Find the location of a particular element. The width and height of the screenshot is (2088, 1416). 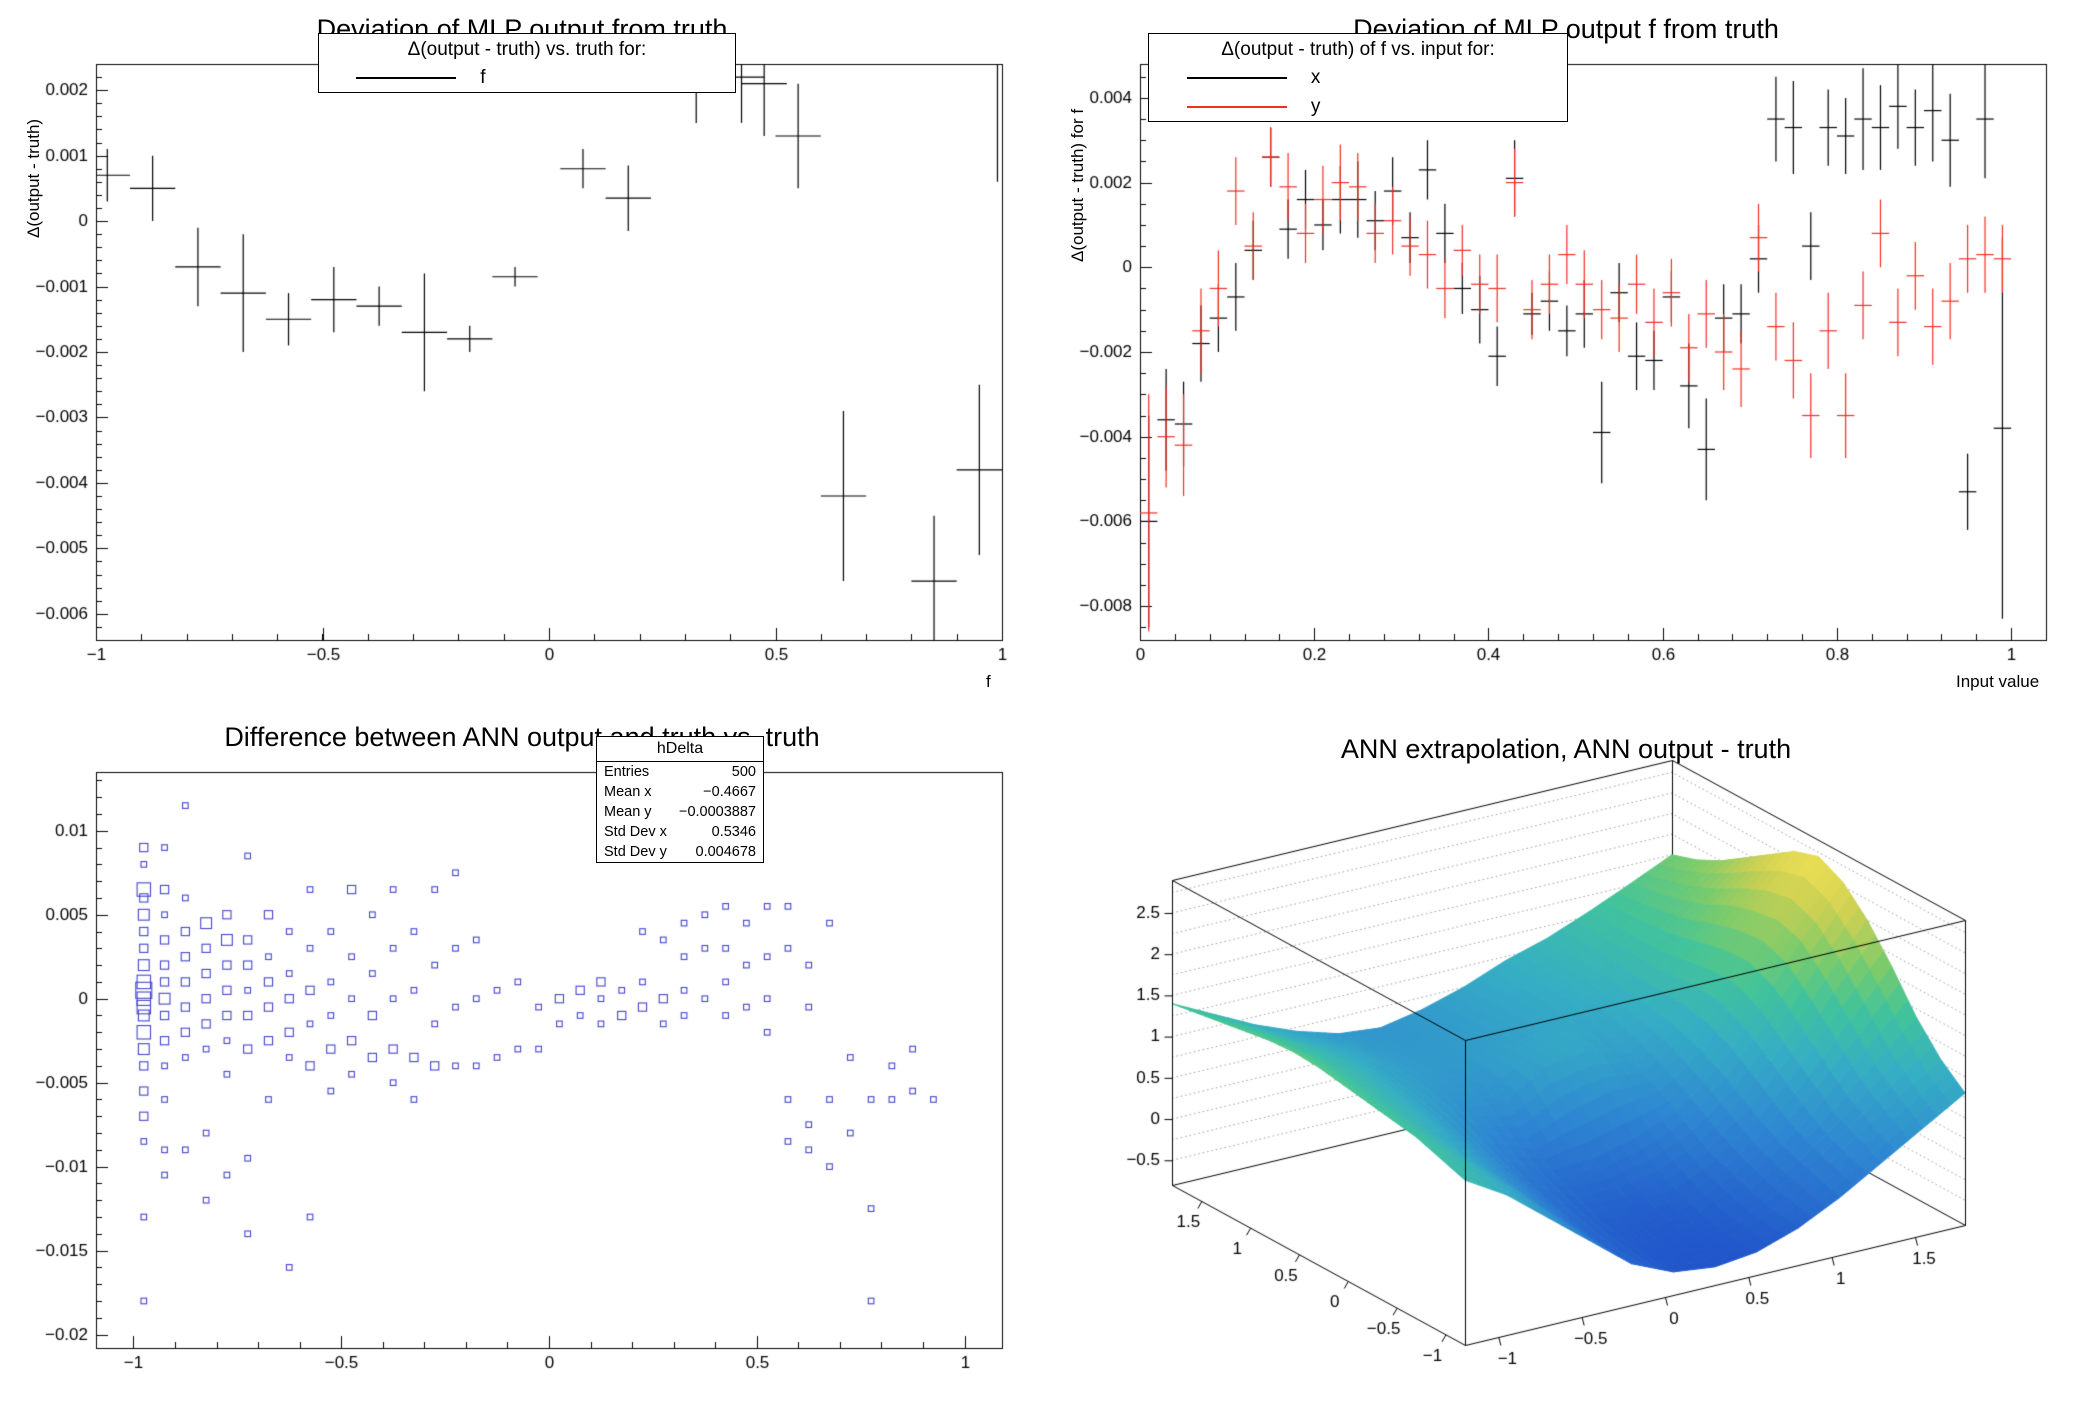

stats-label: Mean y is located at coordinates (628, 812).